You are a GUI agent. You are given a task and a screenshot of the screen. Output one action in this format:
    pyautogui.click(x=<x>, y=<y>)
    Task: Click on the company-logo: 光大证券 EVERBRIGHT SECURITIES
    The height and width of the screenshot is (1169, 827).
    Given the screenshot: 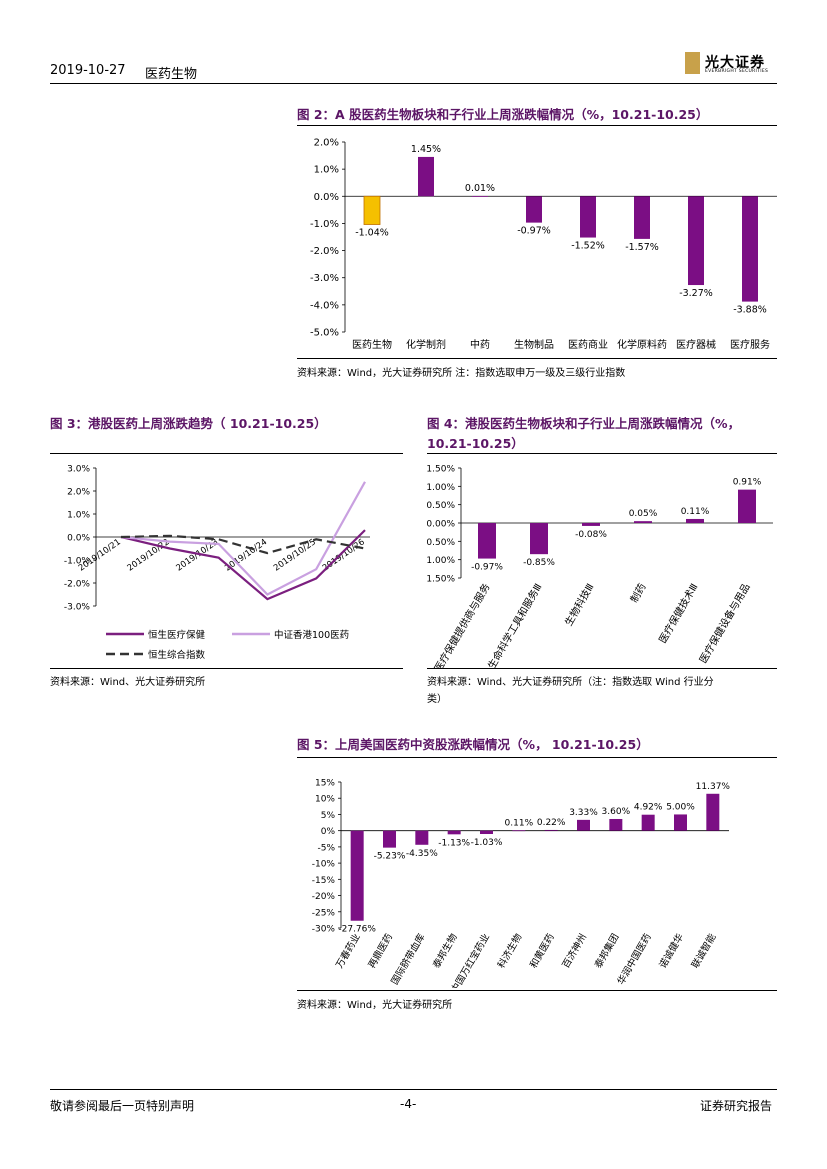 What is the action you would take?
    pyautogui.click(x=732, y=65)
    